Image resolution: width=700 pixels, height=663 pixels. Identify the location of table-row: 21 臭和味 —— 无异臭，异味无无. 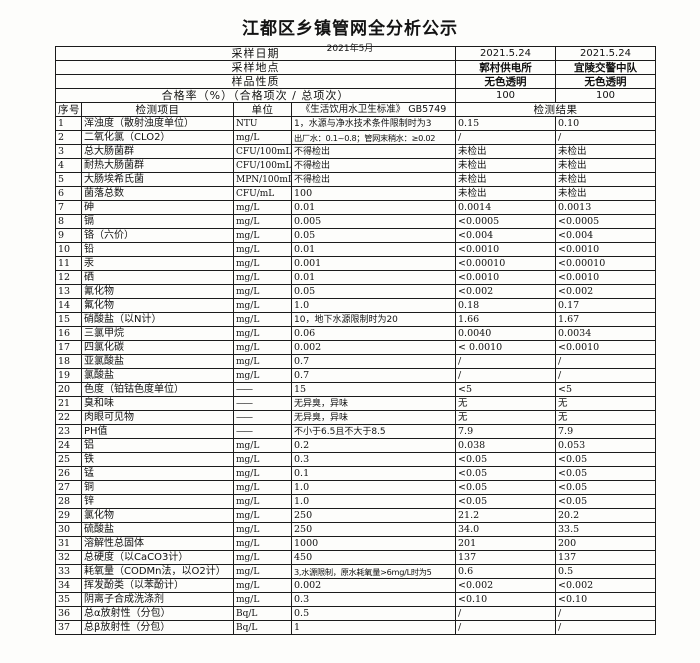
(355, 403).